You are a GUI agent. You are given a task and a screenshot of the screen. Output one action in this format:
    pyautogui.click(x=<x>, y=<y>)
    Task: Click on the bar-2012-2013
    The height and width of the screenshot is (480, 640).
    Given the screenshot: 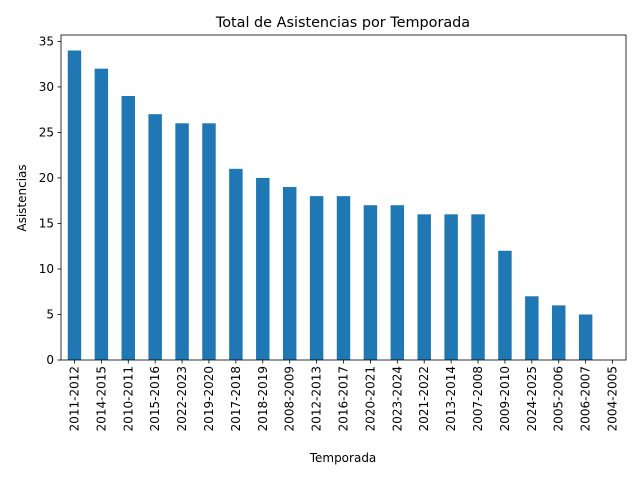 What is the action you would take?
    pyautogui.click(x=316, y=278)
    